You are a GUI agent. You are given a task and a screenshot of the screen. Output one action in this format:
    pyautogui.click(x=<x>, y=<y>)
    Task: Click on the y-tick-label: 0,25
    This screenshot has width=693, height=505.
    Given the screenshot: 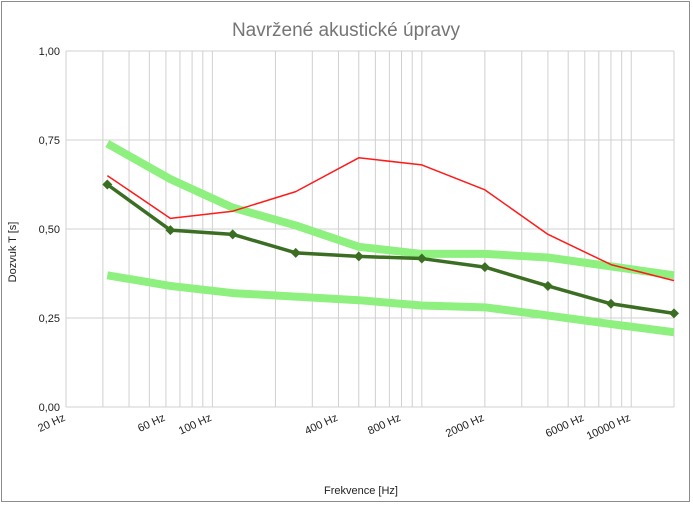 What is the action you would take?
    pyautogui.click(x=49, y=319)
    